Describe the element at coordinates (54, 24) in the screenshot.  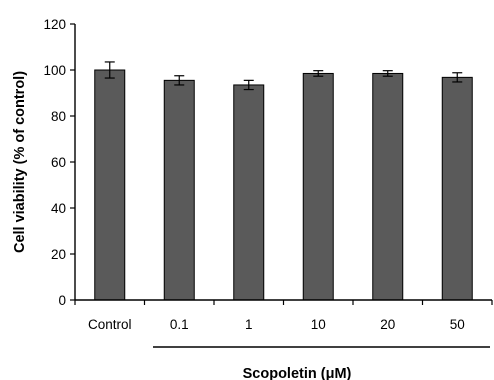
I see `y-tick-label: 120` at that location.